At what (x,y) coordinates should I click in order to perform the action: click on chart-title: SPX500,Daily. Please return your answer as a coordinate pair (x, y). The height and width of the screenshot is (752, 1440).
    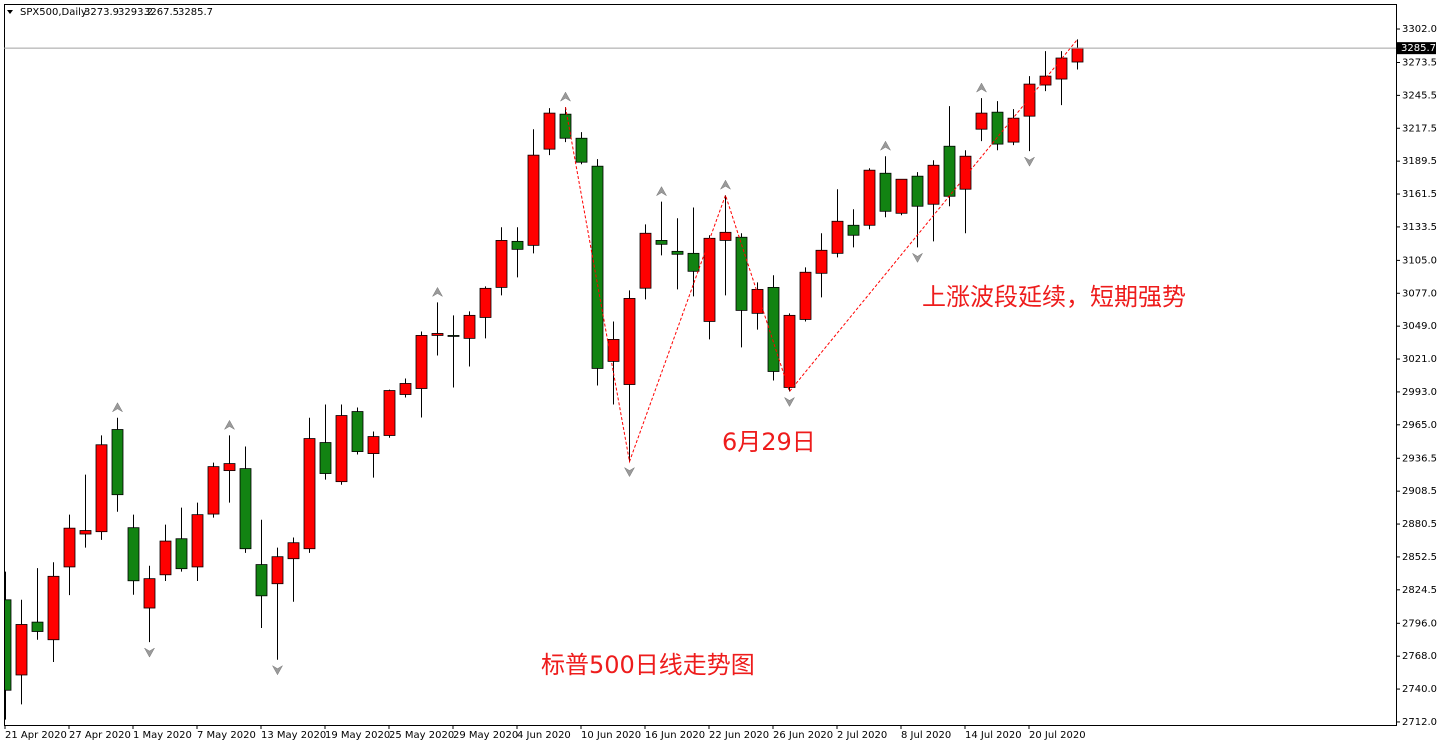
    Looking at the image, I should click on (53, 12).